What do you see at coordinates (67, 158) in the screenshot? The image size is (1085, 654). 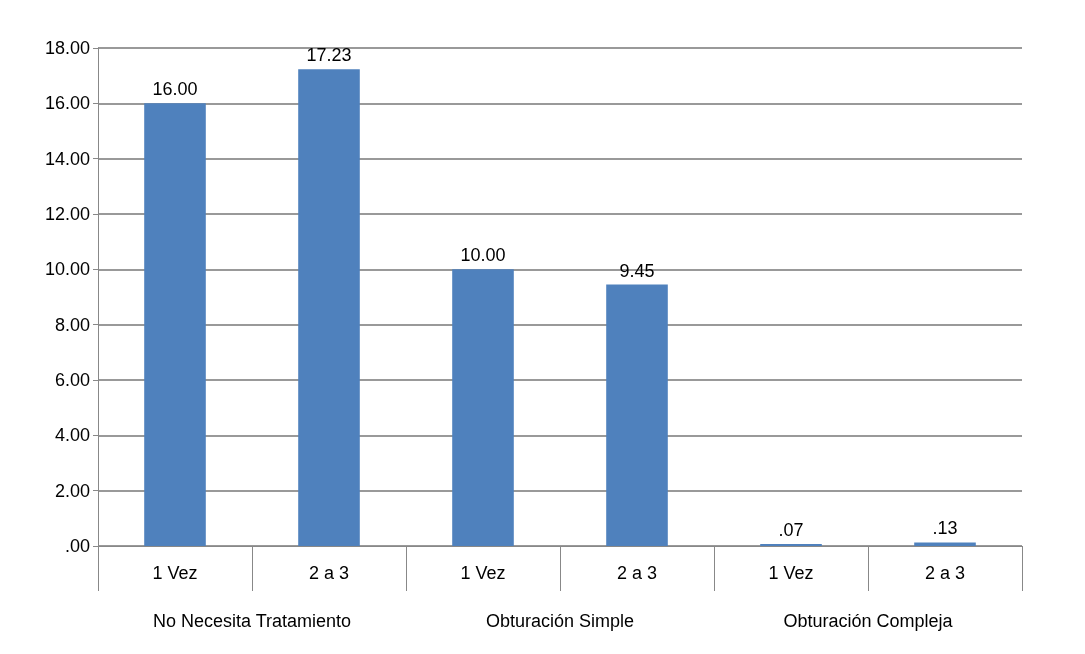 I see `y-tick-label: 14.00` at bounding box center [67, 158].